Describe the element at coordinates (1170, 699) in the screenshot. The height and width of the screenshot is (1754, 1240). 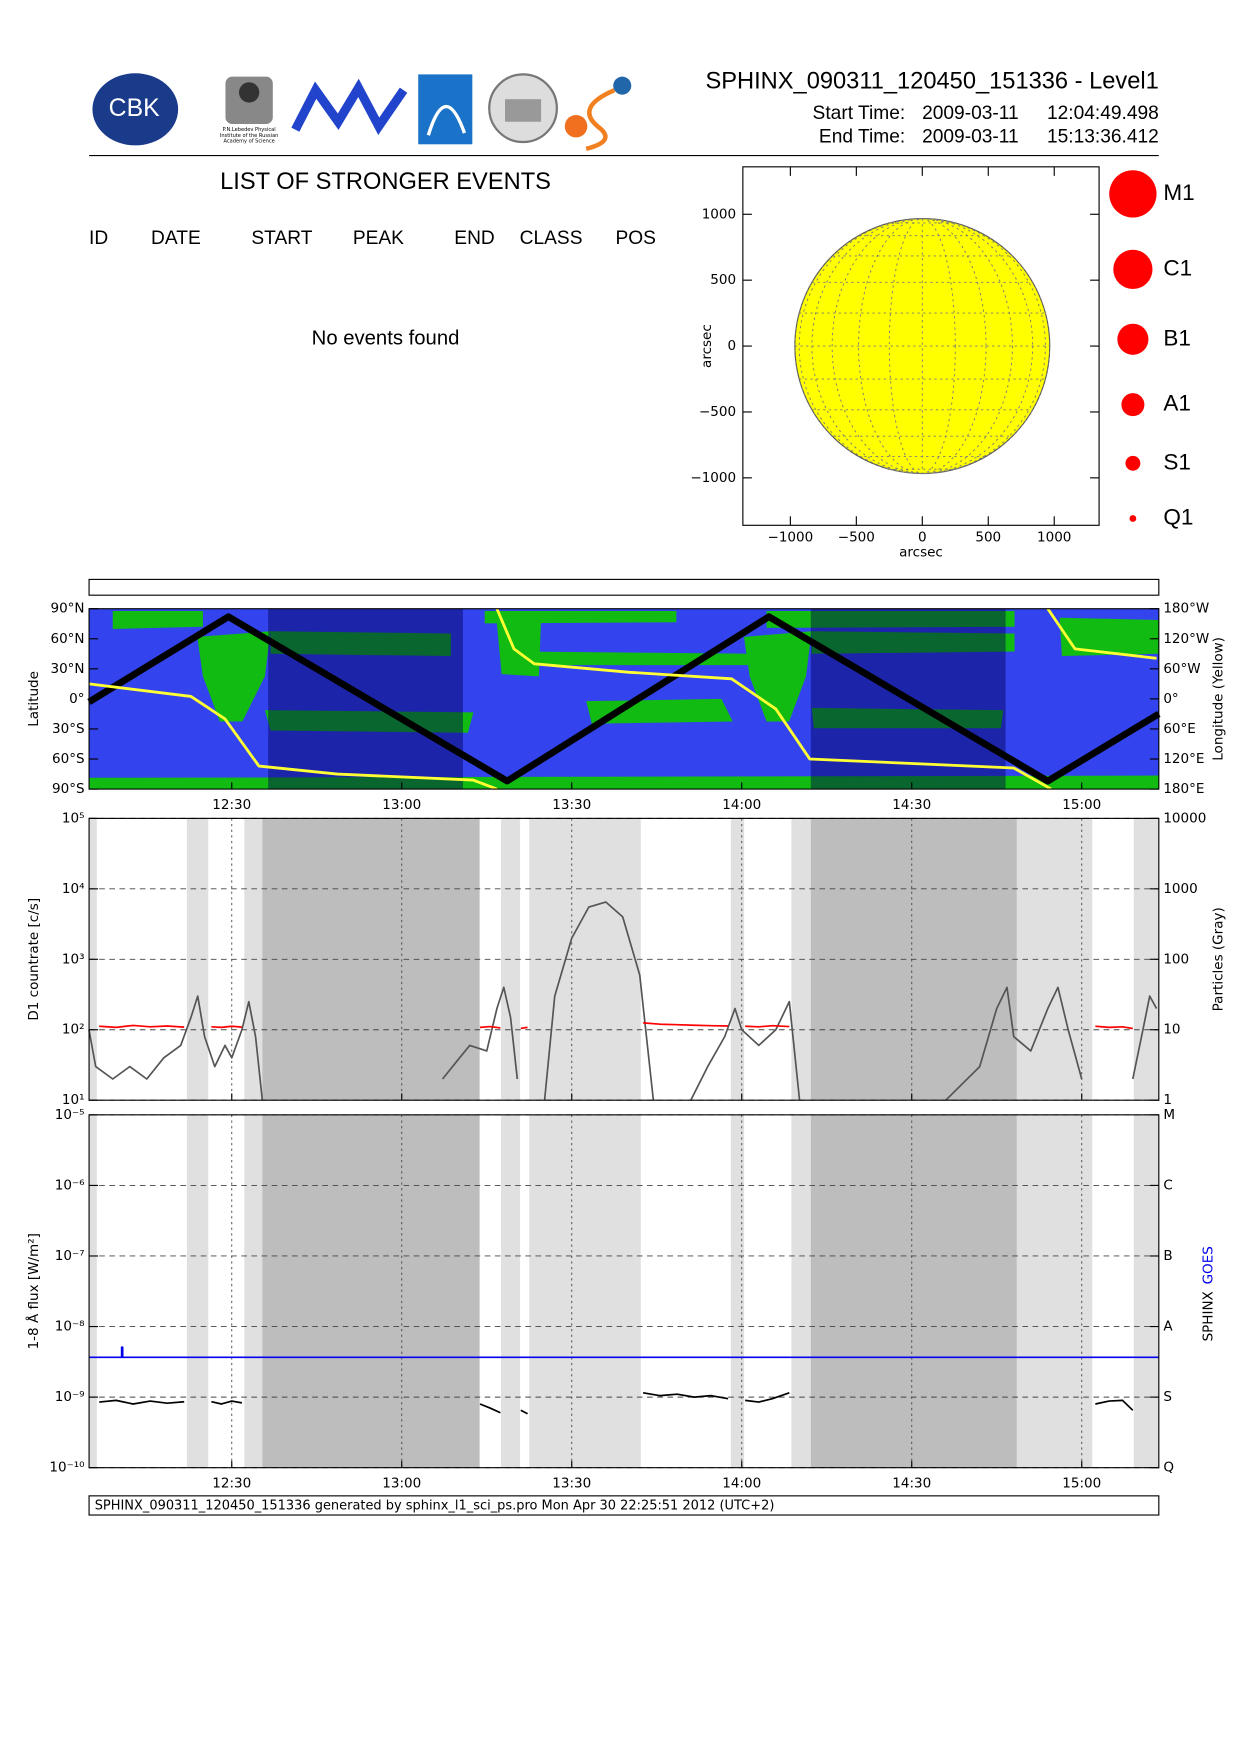
I see `y2-tick-label: 0°` at that location.